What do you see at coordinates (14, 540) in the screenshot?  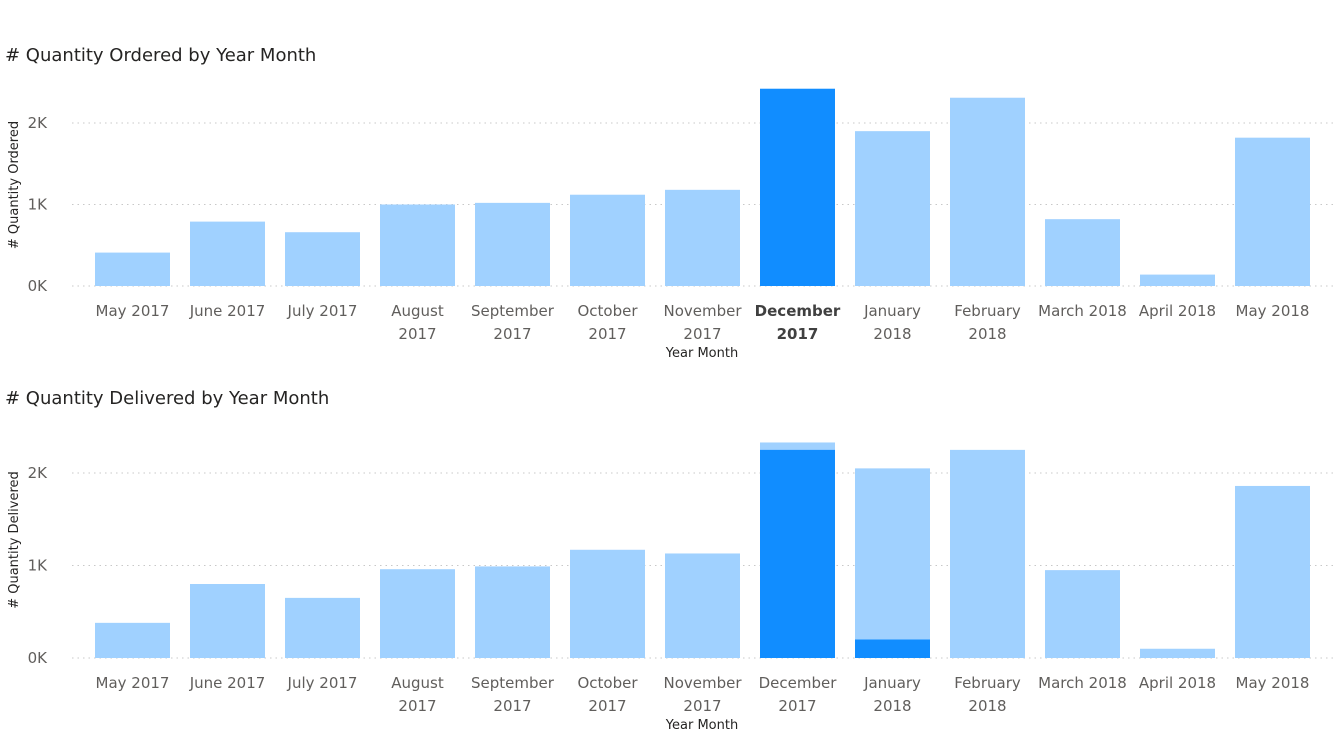 I see `y-axis-title: # Quantity Delivered` at bounding box center [14, 540].